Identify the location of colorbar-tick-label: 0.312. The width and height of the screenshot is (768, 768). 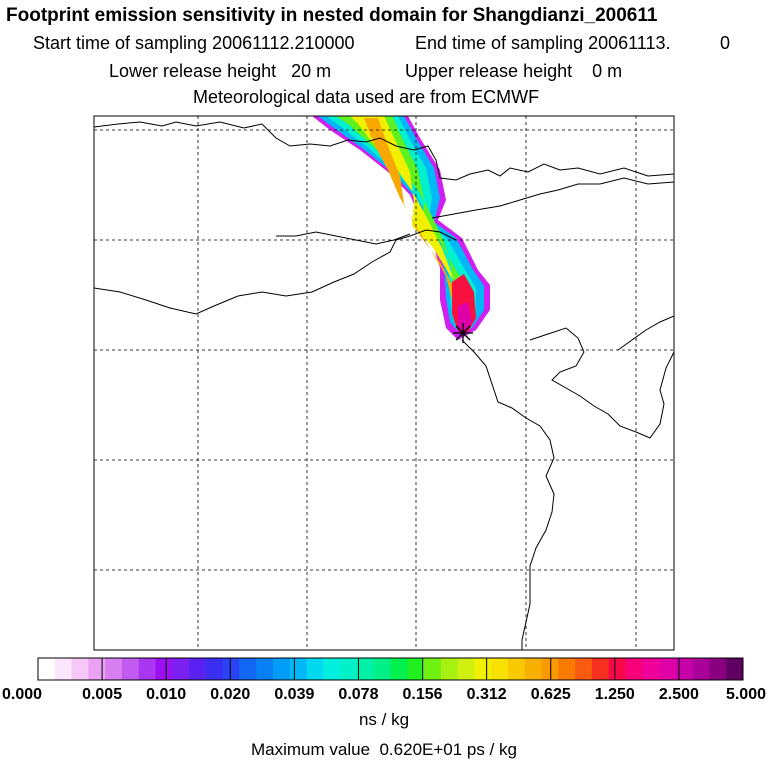
(487, 694).